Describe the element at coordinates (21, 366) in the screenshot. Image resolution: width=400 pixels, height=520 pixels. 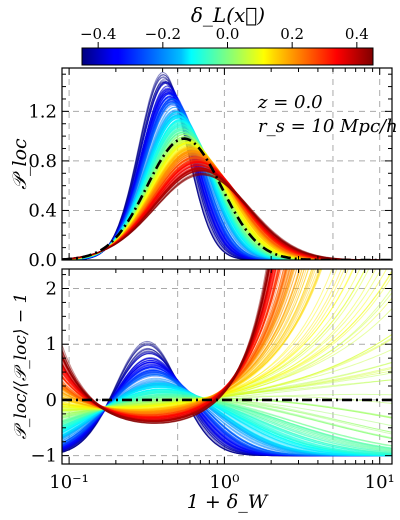
I see `bottom-ylabel: 𝒫_loc/⟨𝒫_loc⟩ − 1` at that location.